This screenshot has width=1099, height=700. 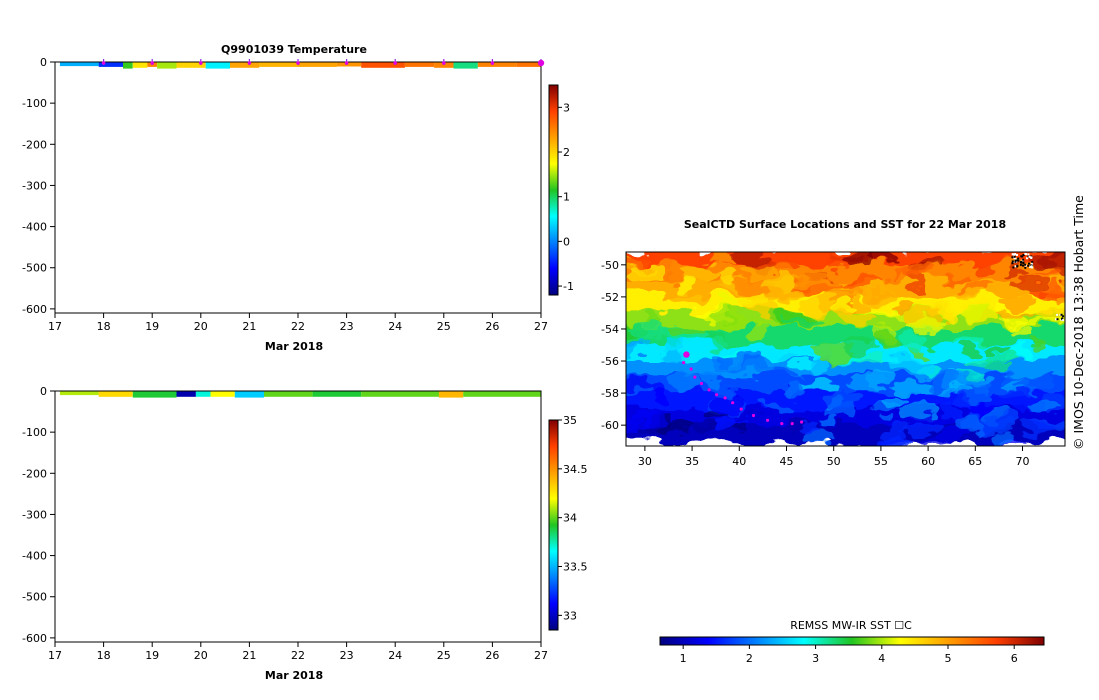 I want to click on x-tick-label: 24, so click(x=395, y=655).